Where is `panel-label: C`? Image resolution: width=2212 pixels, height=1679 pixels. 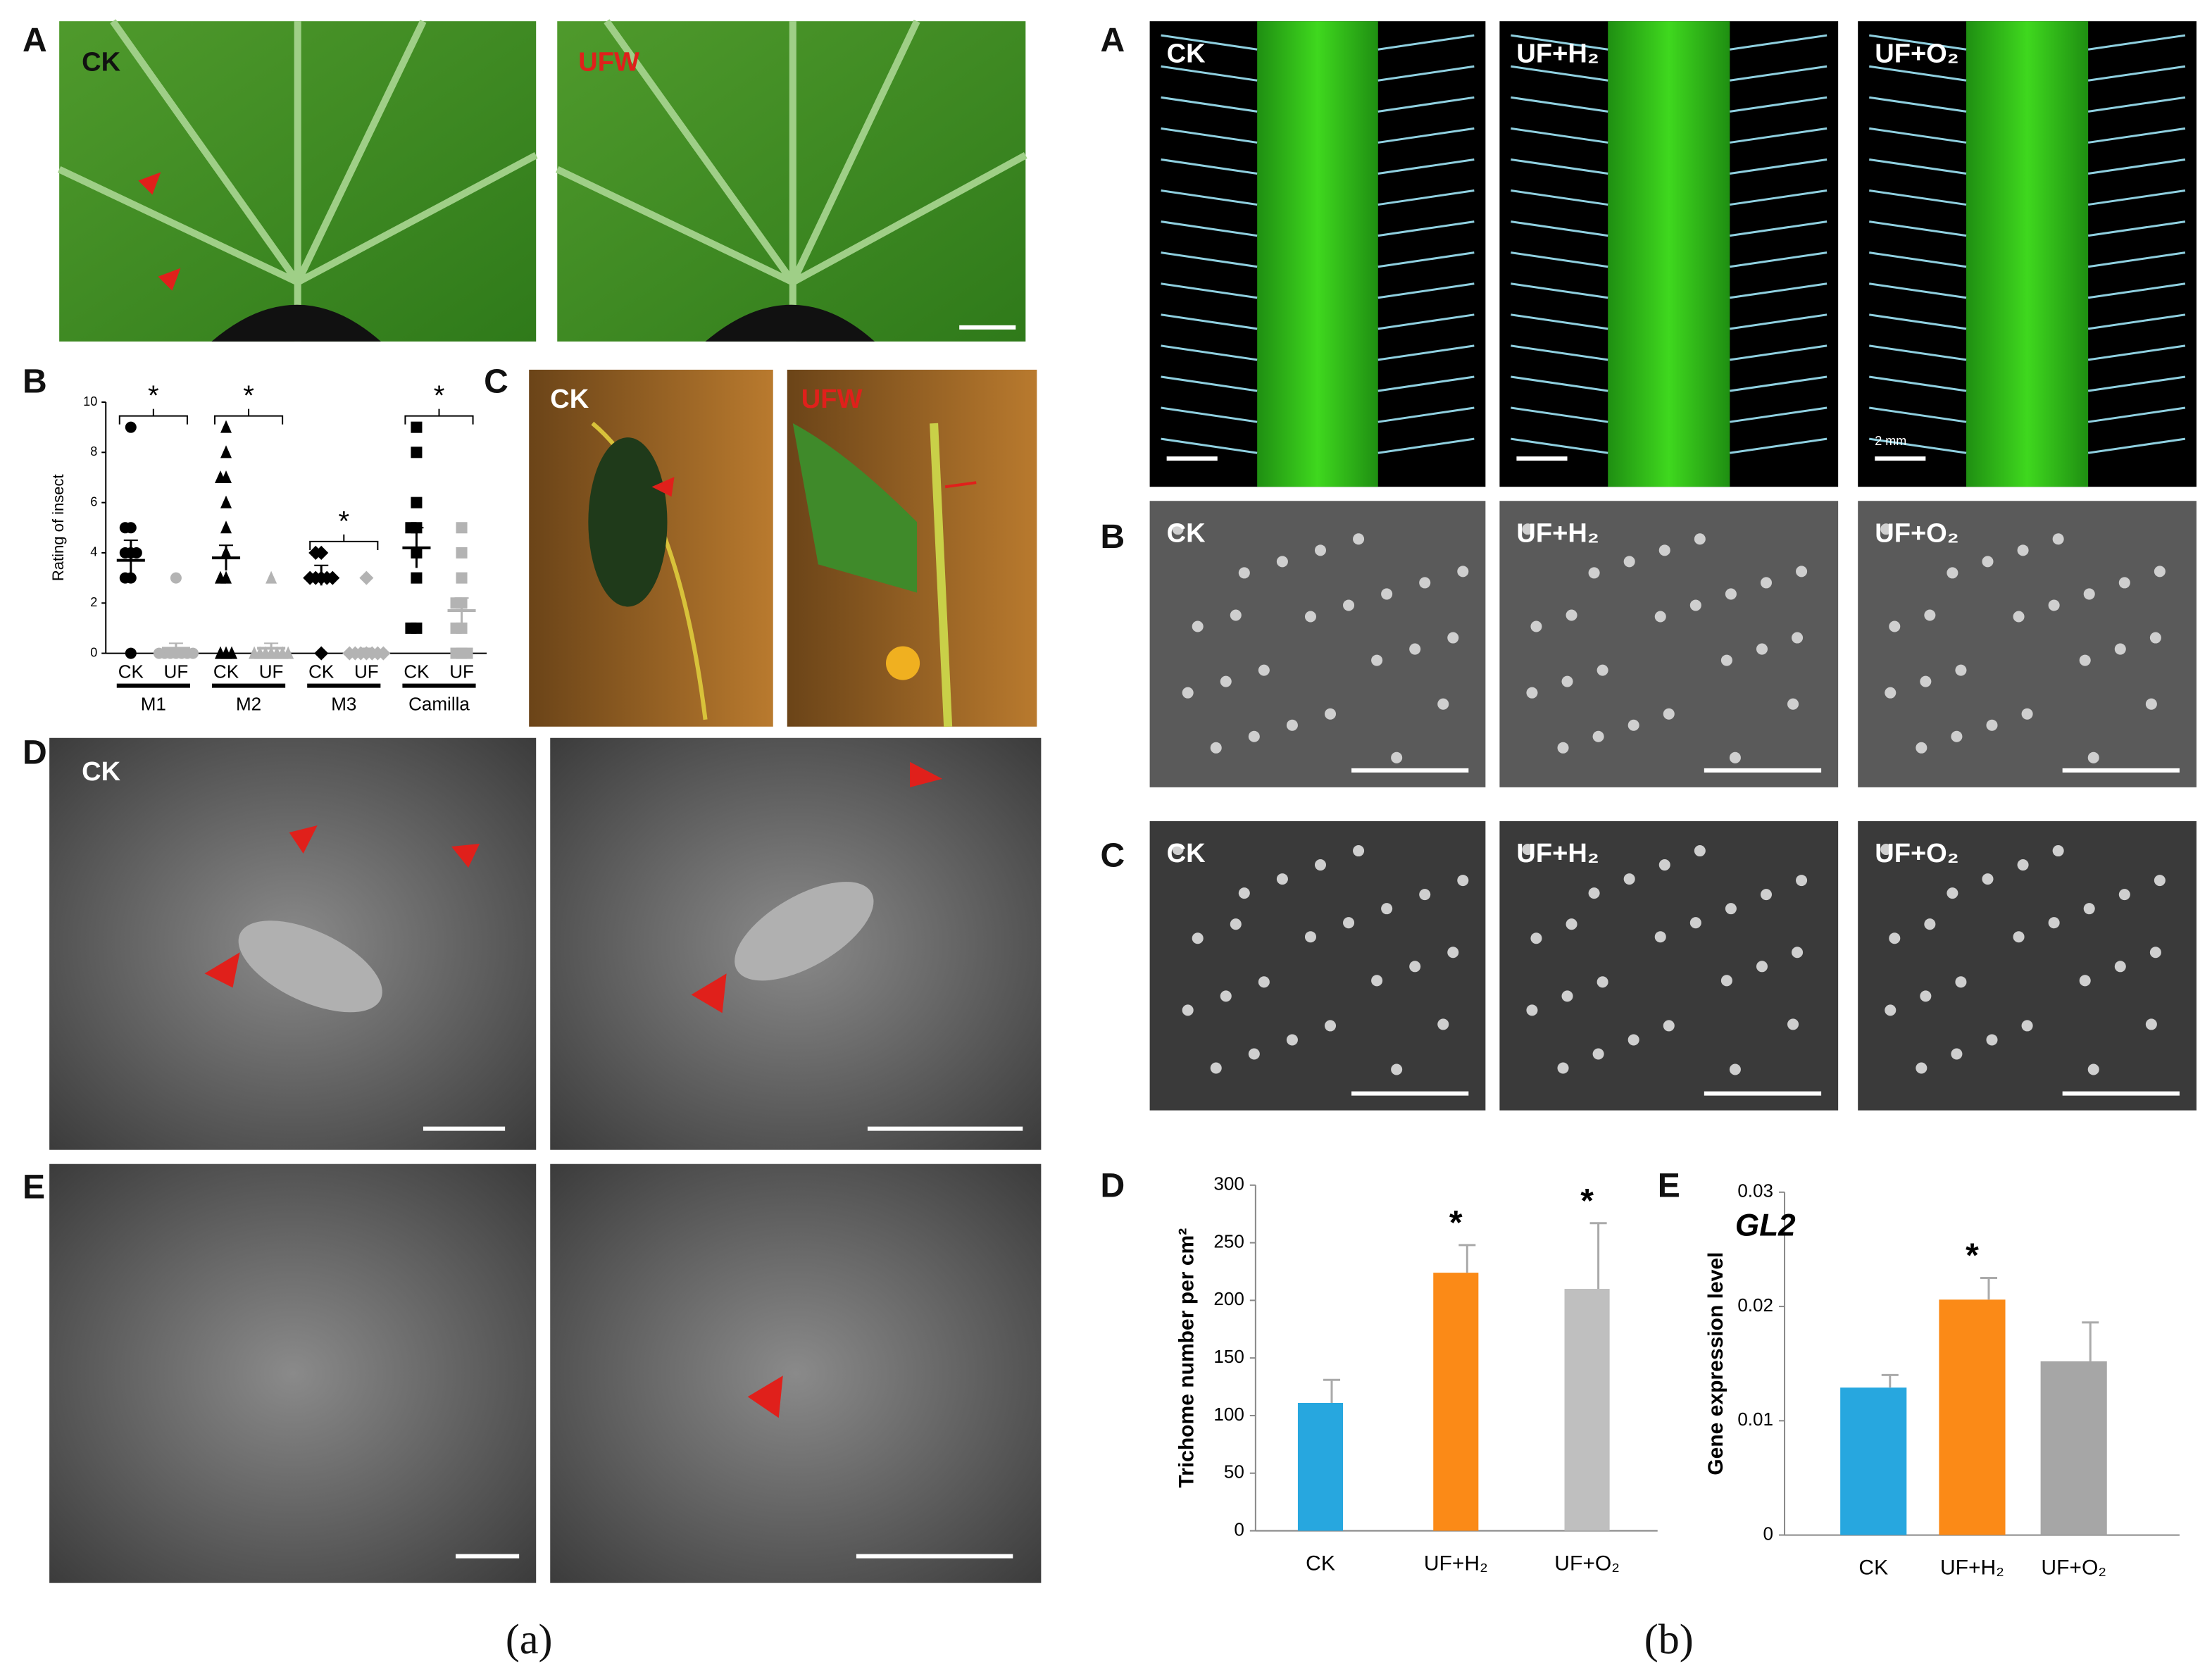
panel-label: C is located at coordinates (496, 382).